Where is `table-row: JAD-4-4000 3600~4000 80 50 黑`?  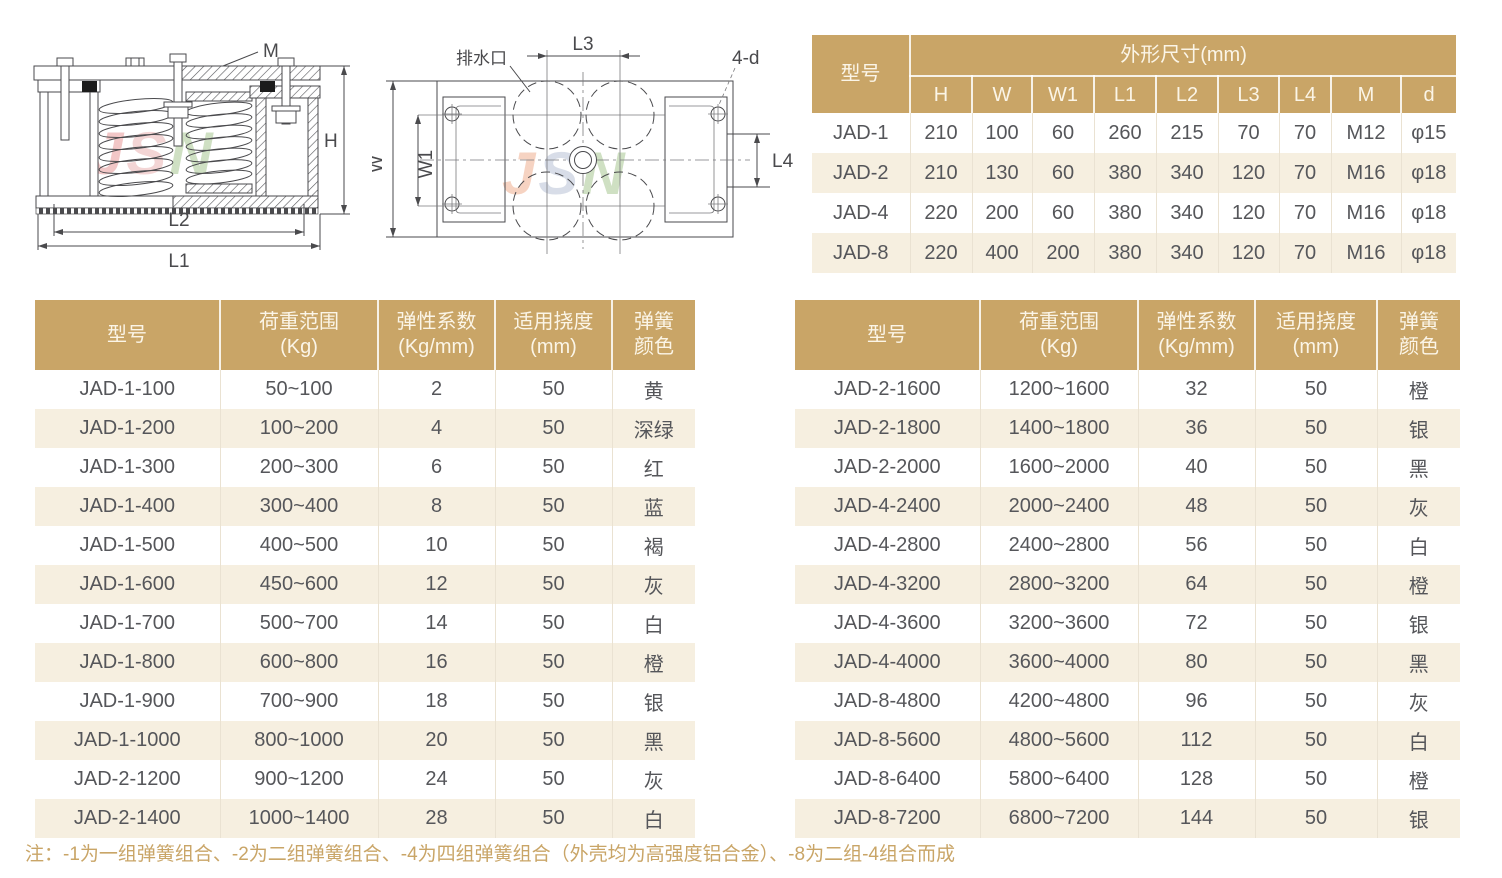
table-row: JAD-4-4000 3600~4000 80 50 黑 is located at coordinates (1127, 662).